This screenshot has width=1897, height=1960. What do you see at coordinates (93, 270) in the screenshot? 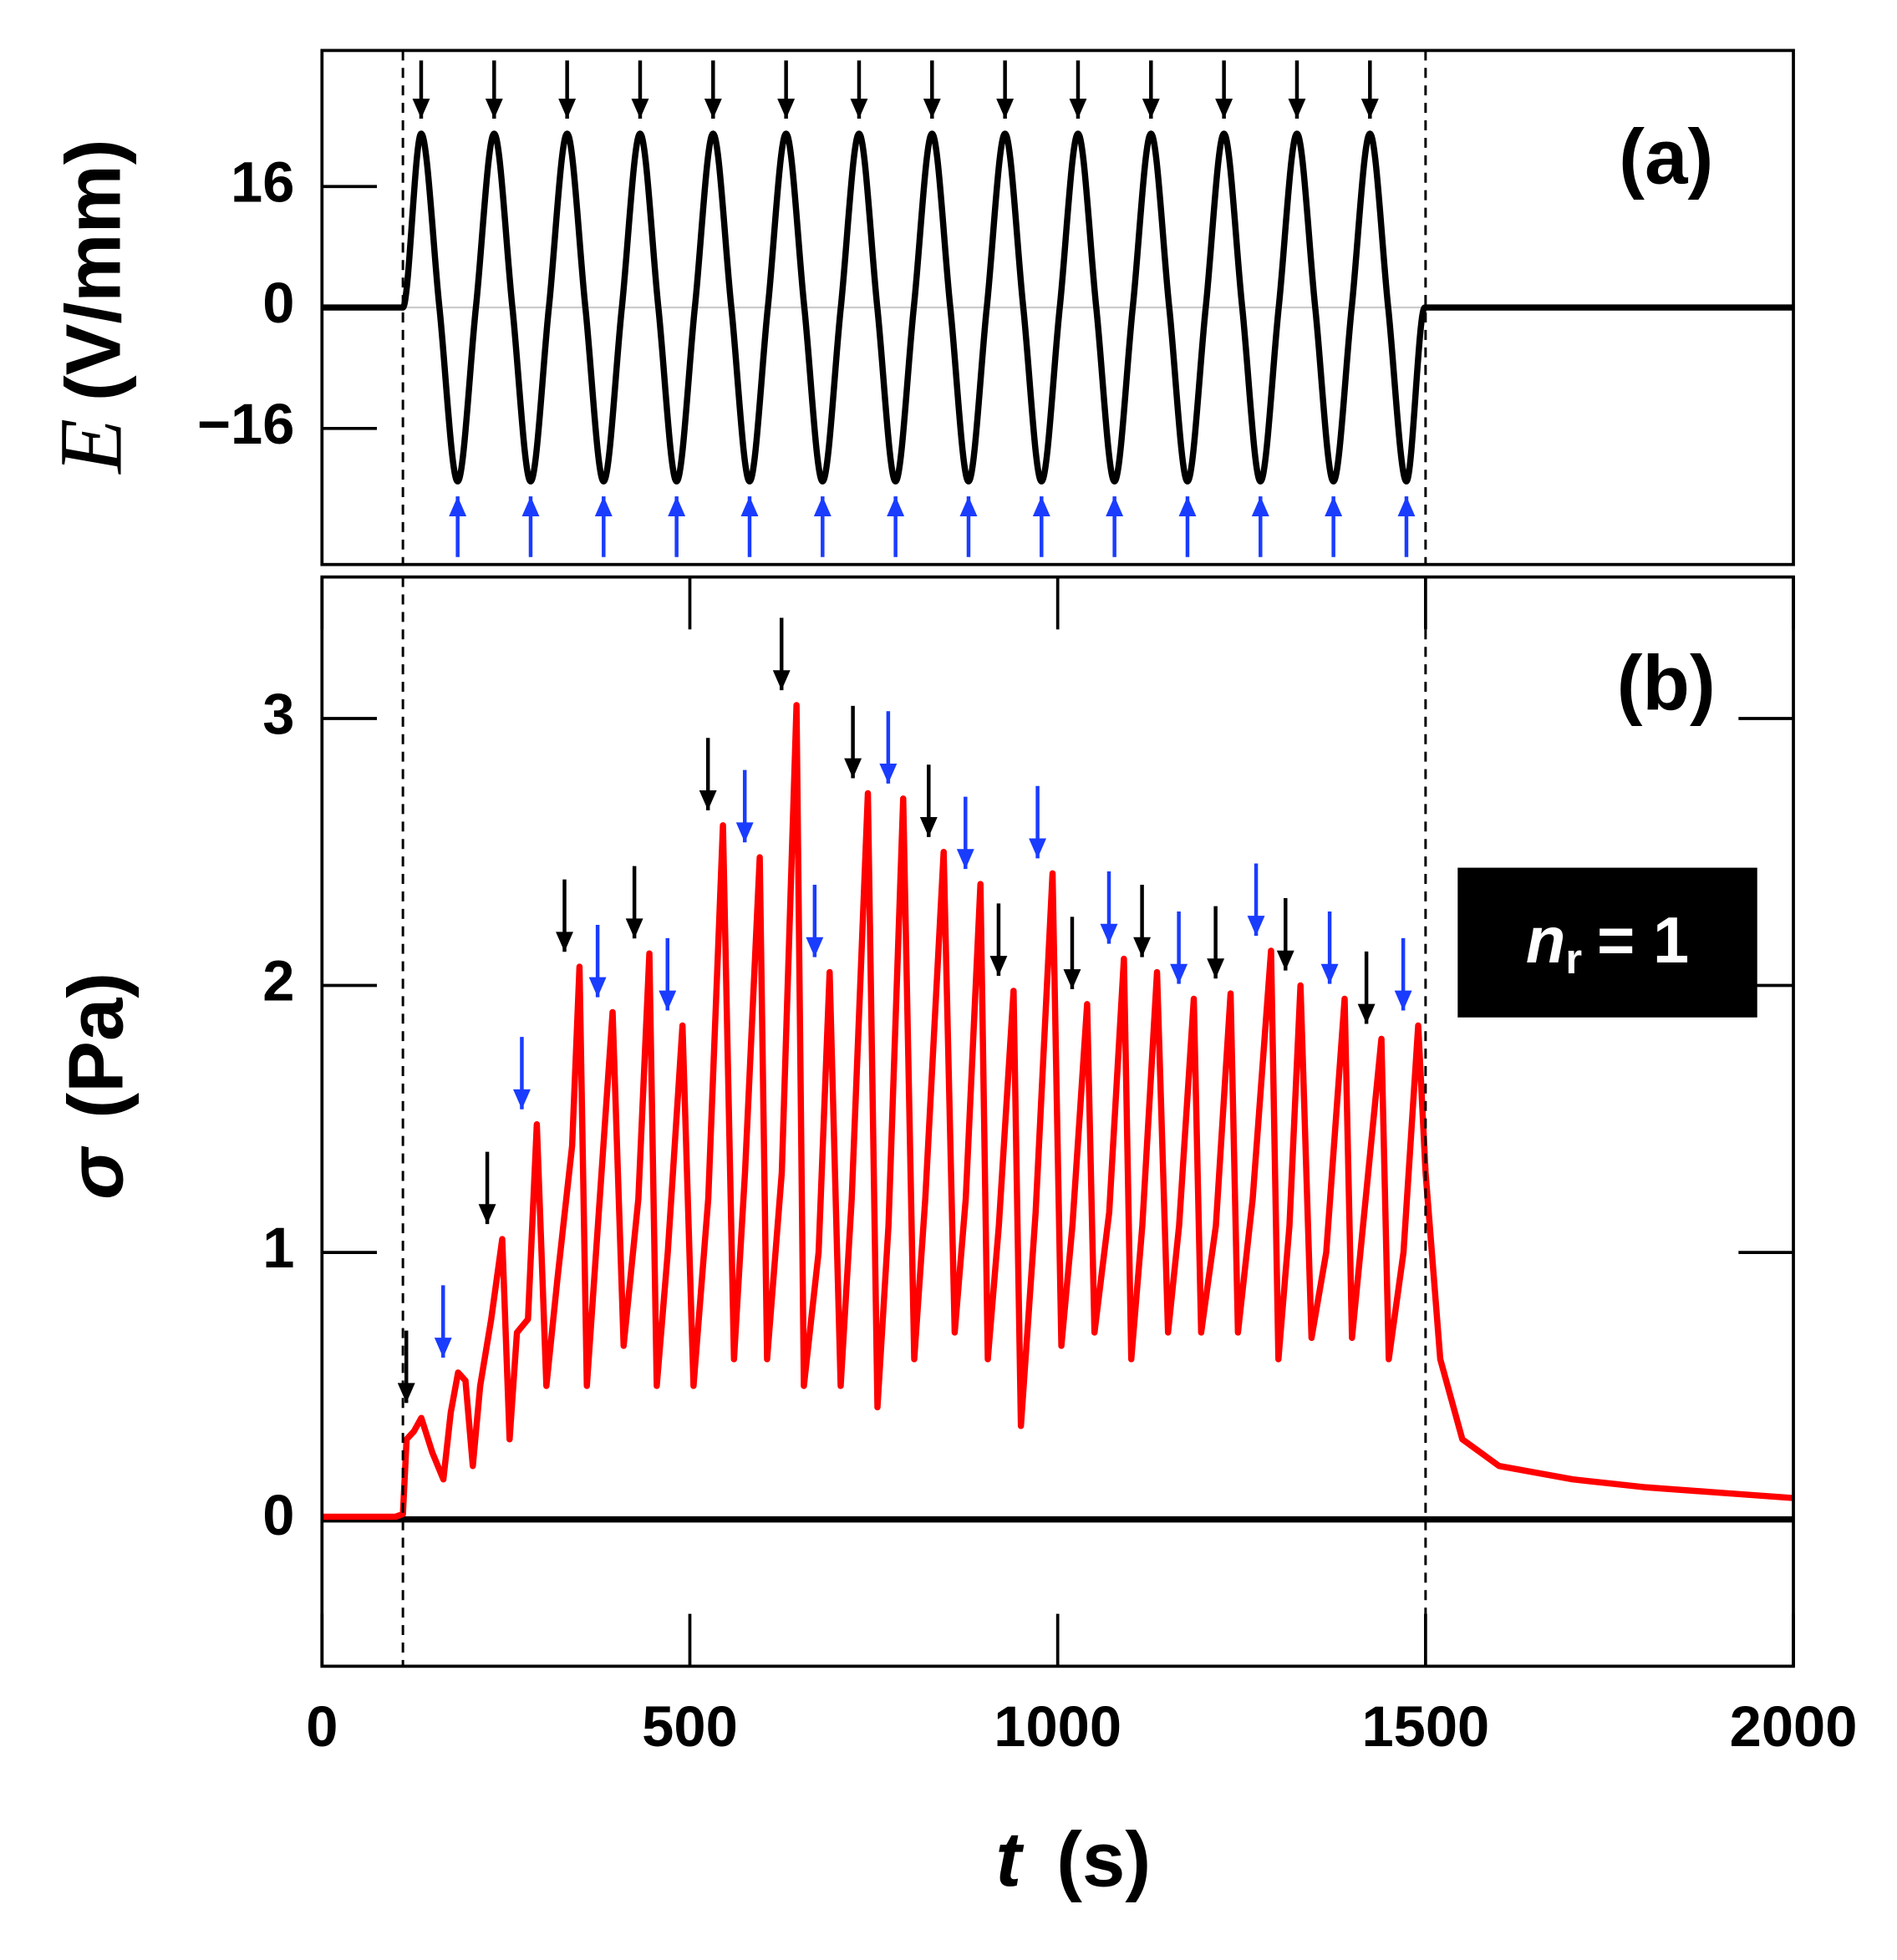
I see `y-axis-unit: (V/mm)` at bounding box center [93, 270].